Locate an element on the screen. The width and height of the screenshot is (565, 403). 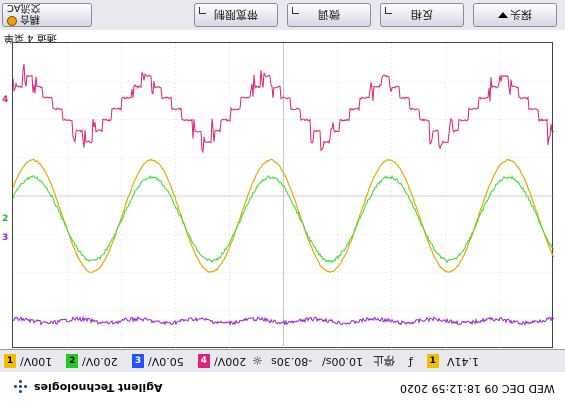
probe-softkey: 探头 is located at coordinates (515, 15).